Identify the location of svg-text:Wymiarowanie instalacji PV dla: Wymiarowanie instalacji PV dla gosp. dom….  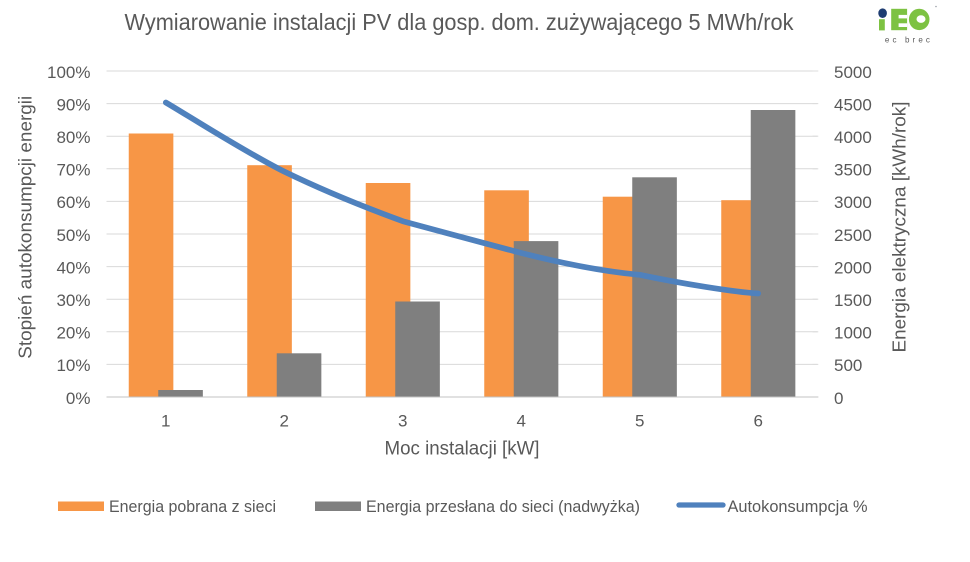
(459, 22).